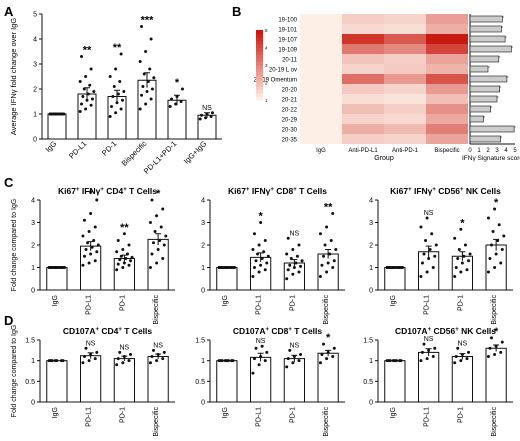 The width and height of the screenshot is (520, 441). I want to click on bar, so click(328, 272).